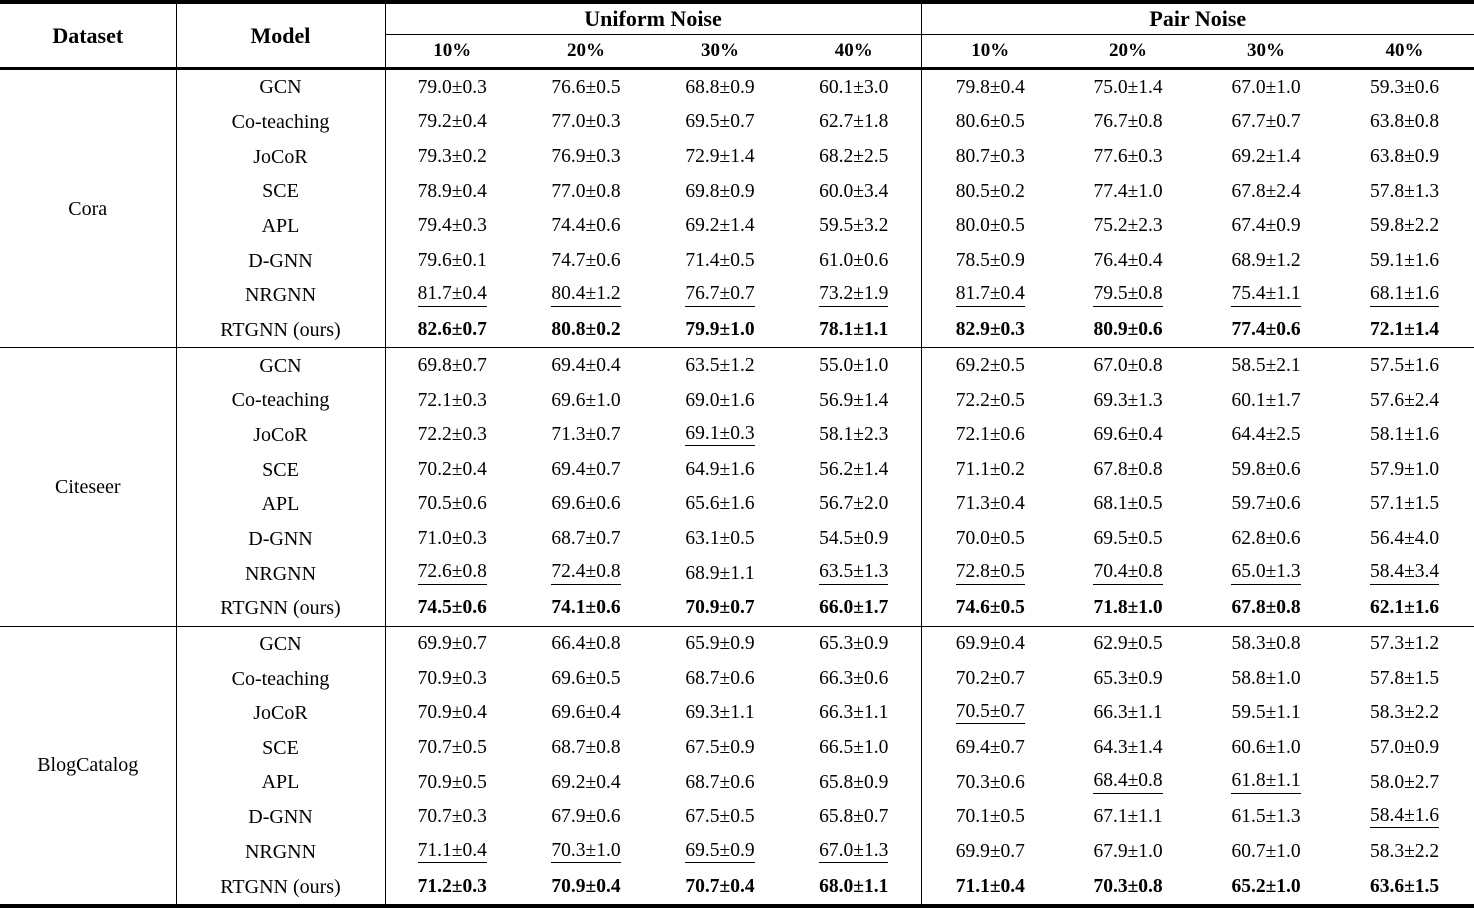  What do you see at coordinates (452, 643) in the screenshot?
I see `value-cell: 69.9±0.7` at bounding box center [452, 643].